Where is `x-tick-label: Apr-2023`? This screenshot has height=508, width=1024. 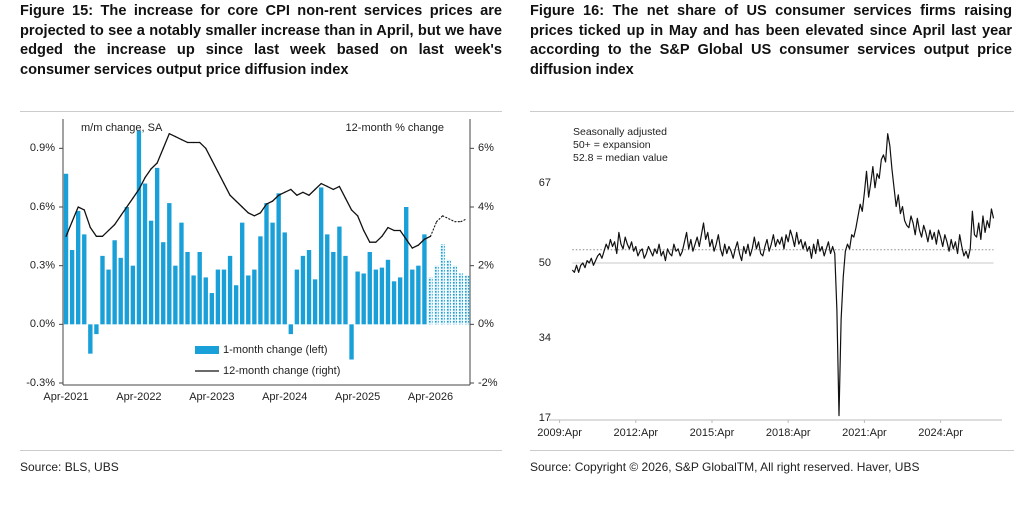
x-tick-label: Apr-2023 is located at coordinates (211, 397).